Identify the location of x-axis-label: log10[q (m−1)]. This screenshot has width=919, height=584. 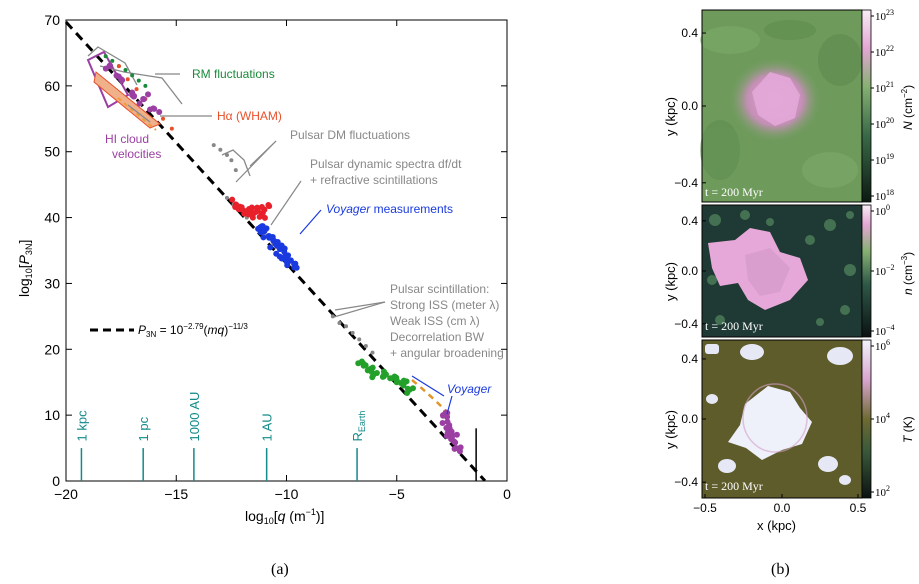
(284, 516).